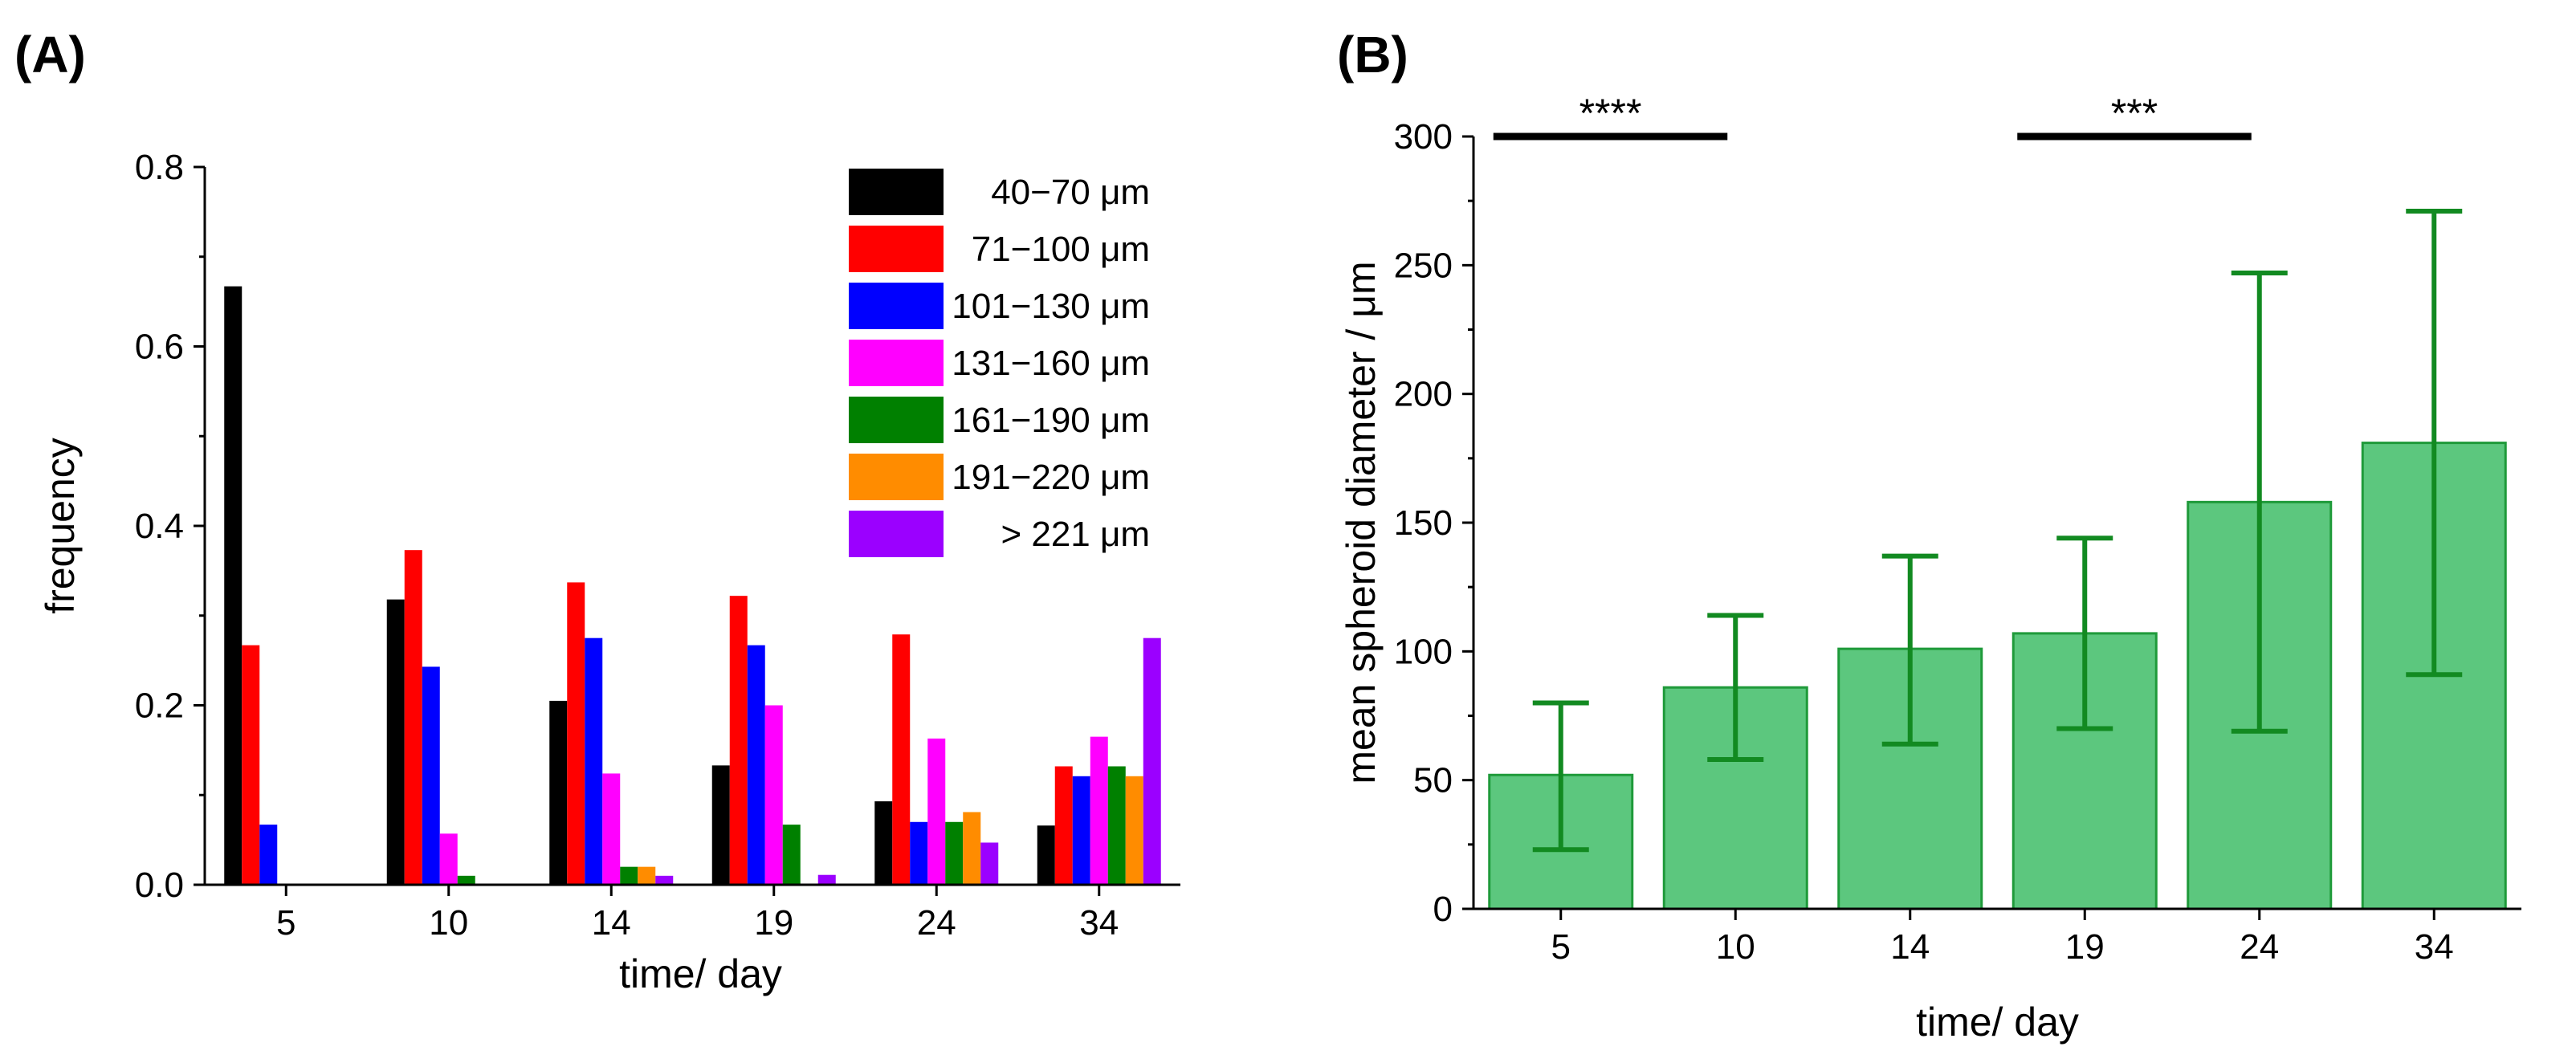  I want to click on y-tick-label: 300, so click(1423, 137).